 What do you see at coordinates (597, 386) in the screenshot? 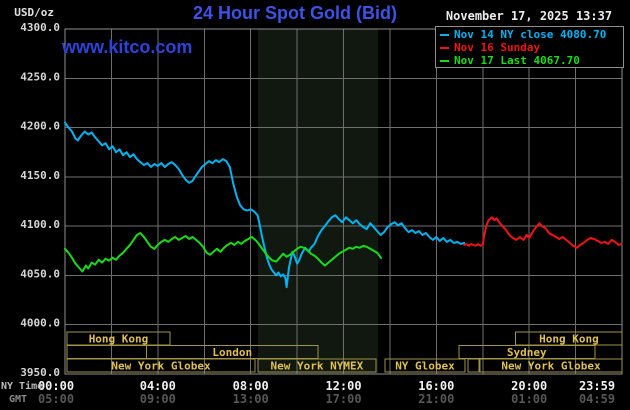
I see `ny-time-tick-label: 23:59` at bounding box center [597, 386].